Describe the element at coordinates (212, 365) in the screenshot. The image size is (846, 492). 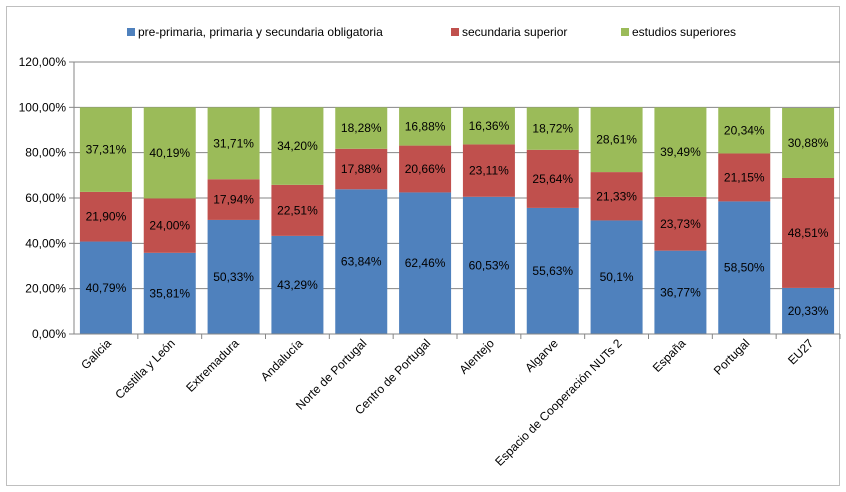
I see `x-category-label: Extremadura` at that location.